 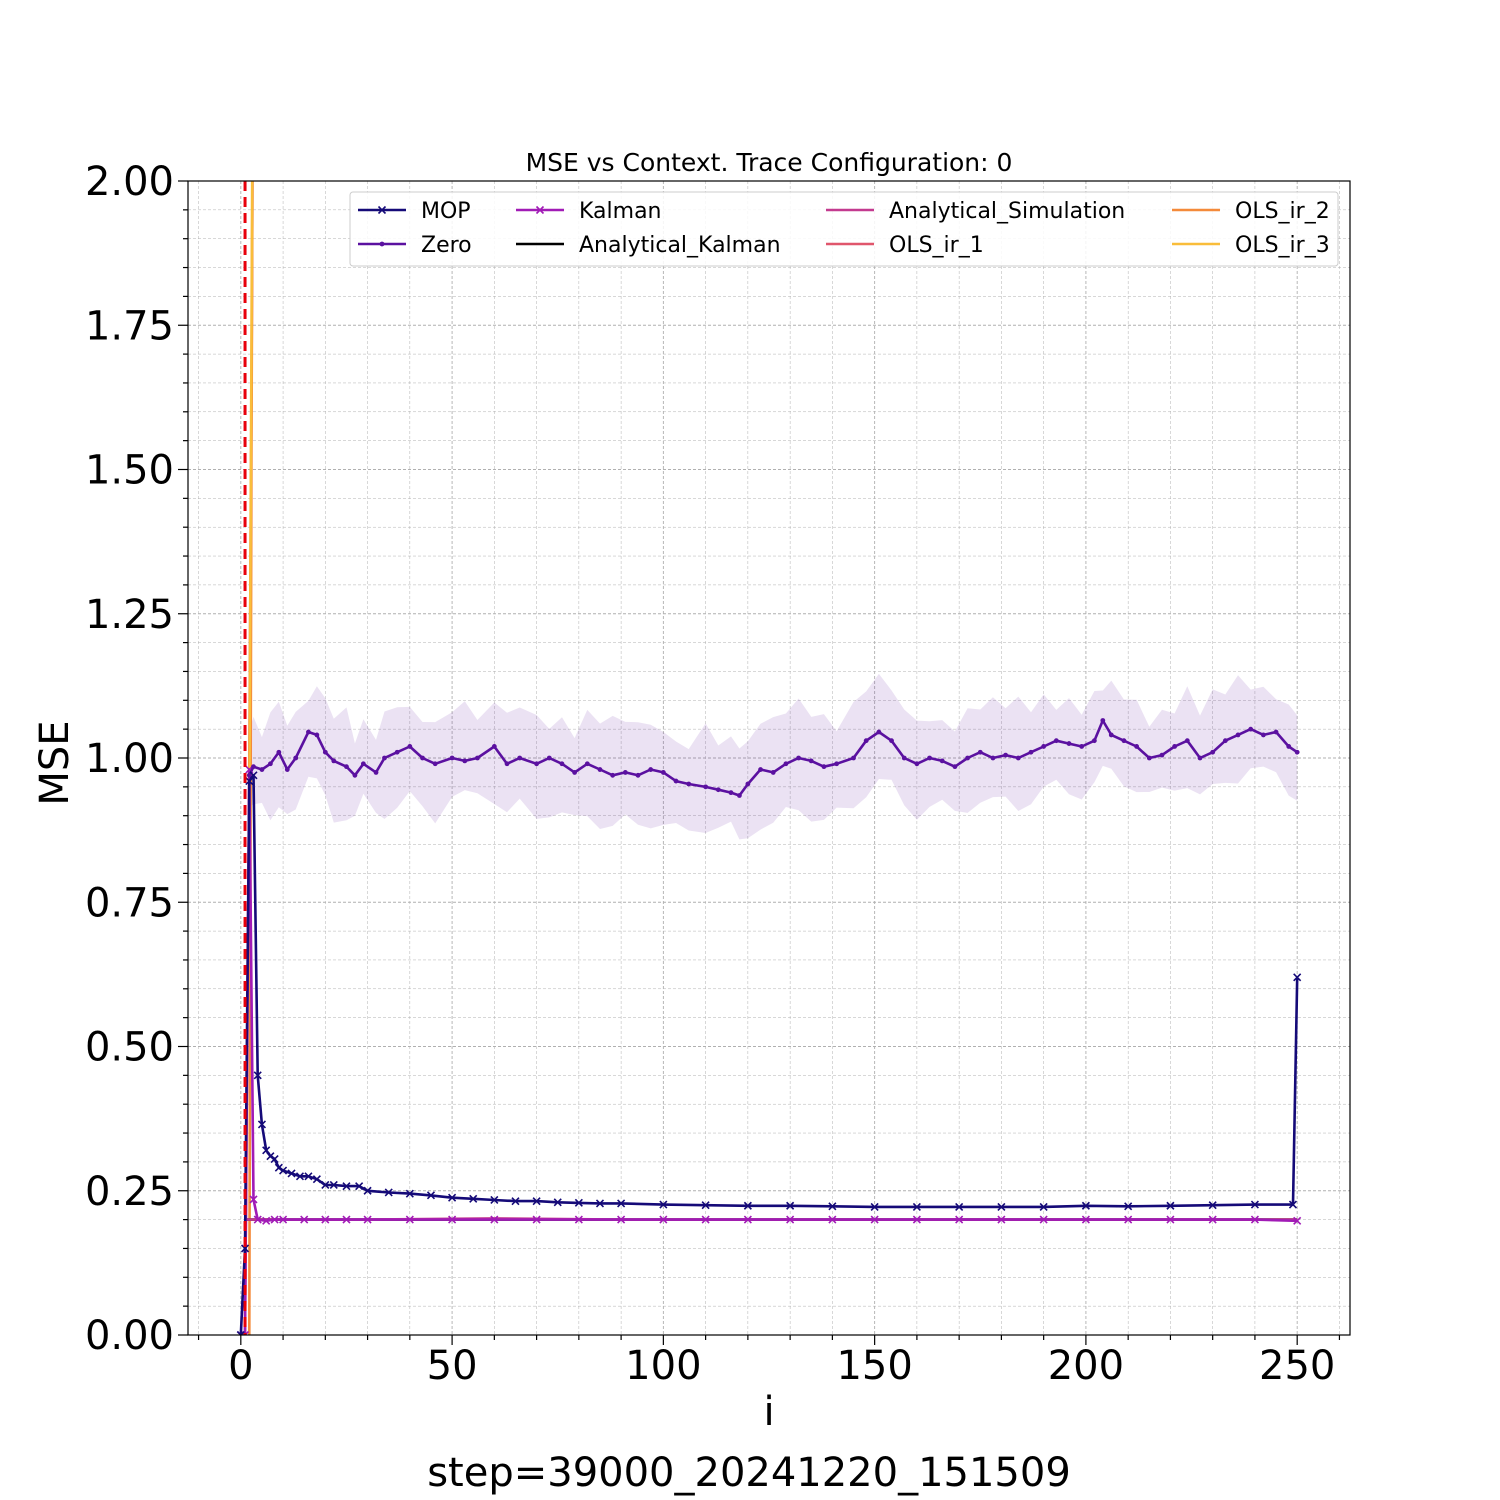 What do you see at coordinates (769, 162) in the screenshot?
I see `chart-title: MSE vs Context. Trace Configuration: 0` at bounding box center [769, 162].